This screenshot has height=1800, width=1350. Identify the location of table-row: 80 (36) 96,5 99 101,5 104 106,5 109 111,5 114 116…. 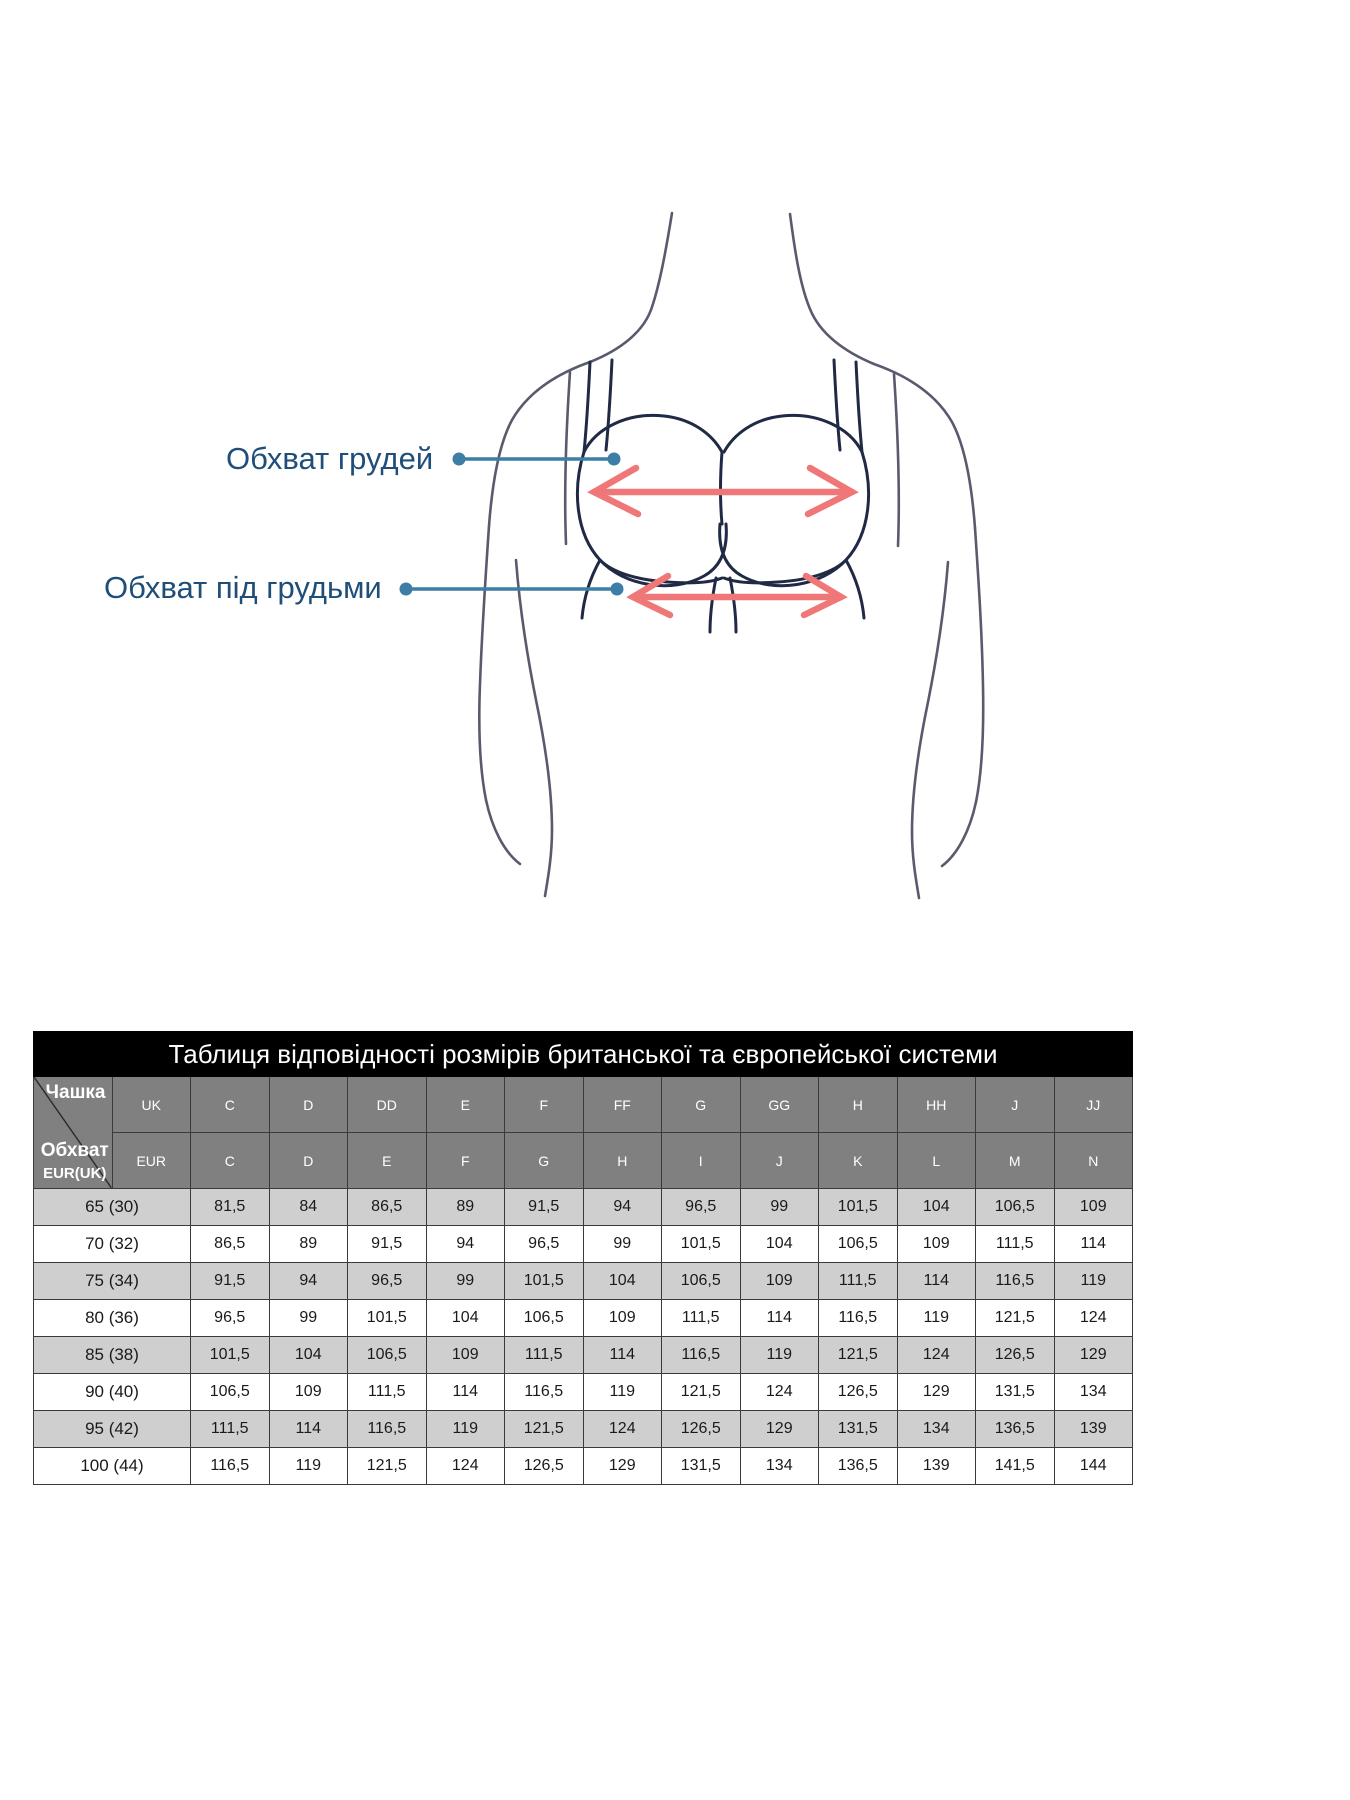
(583, 1318).